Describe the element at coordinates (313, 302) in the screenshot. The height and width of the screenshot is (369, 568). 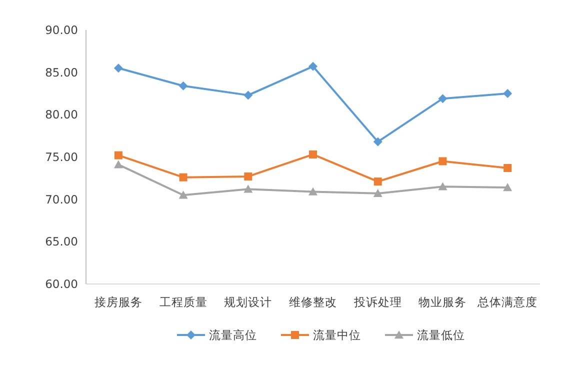
I see `x-tick-label: 维修整改` at that location.